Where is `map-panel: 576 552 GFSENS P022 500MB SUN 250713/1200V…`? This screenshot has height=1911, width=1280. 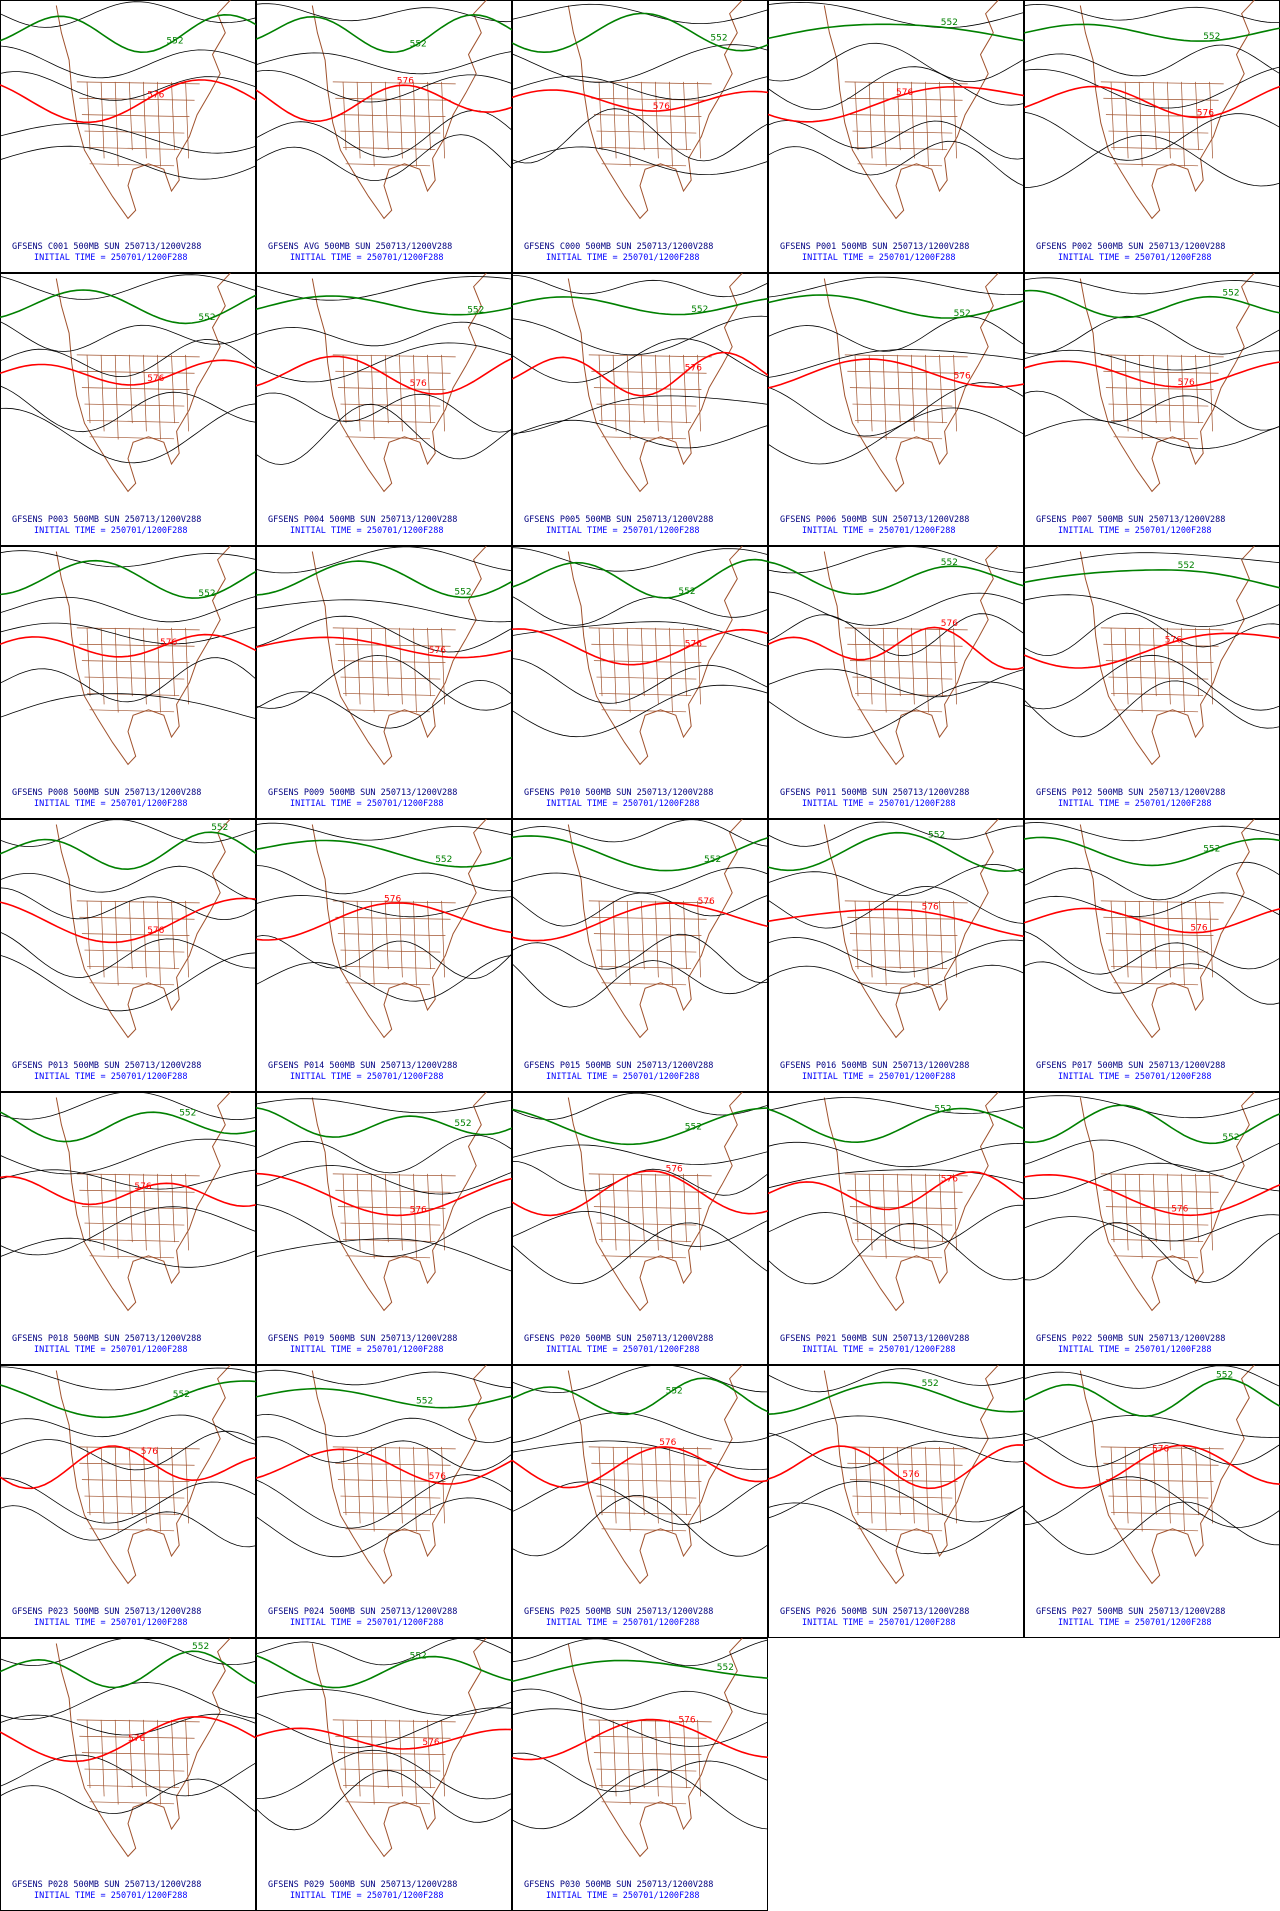 map-panel: 576 552 GFSENS P022 500MB SUN 250713/1200V… is located at coordinates (1152, 1228).